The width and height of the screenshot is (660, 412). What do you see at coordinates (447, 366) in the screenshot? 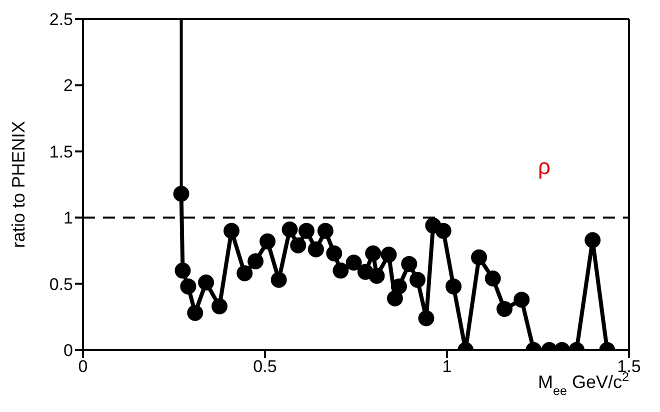
I see `x-tick-label: 1` at bounding box center [447, 366].